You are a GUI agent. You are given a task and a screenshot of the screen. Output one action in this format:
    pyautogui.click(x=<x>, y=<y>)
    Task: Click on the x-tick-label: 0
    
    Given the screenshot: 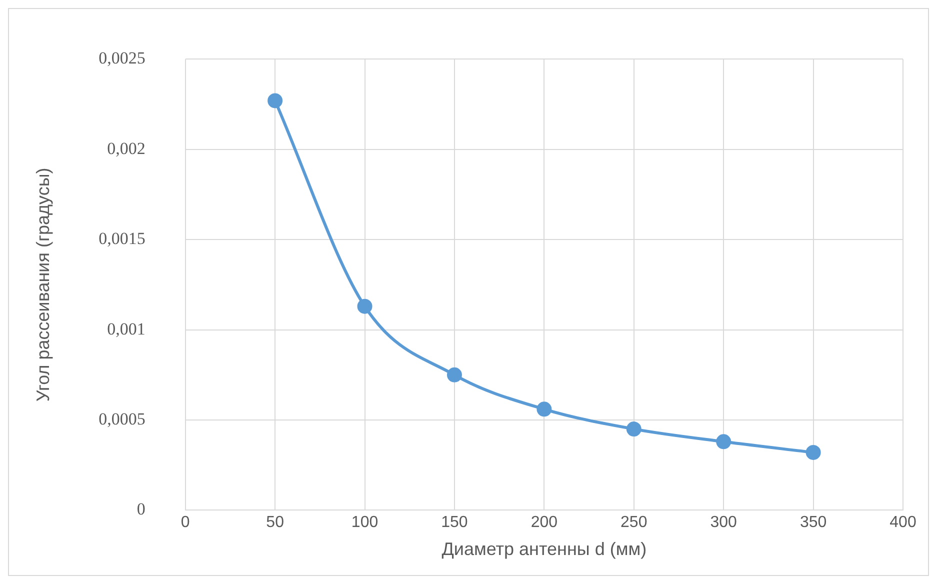 What is the action you would take?
    pyautogui.click(x=185, y=523)
    